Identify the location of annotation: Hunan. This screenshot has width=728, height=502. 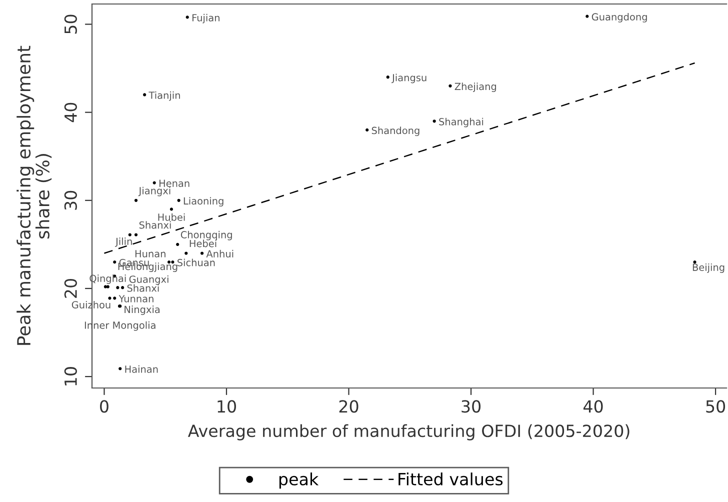
(150, 254).